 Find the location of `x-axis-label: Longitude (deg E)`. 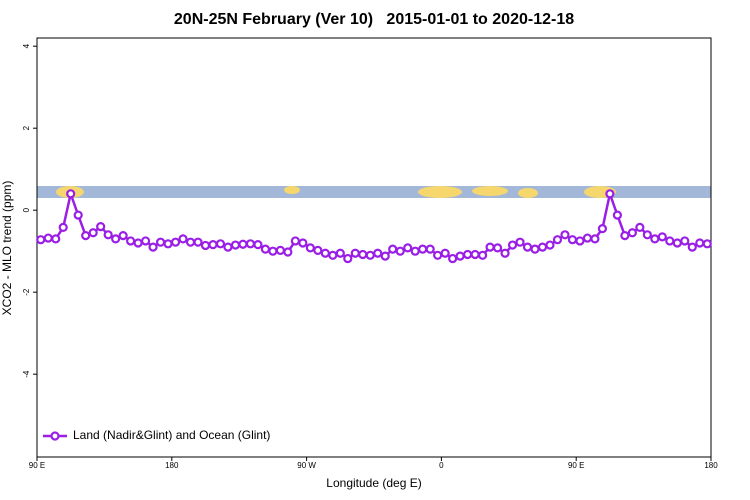

x-axis-label: Longitude (deg E) is located at coordinates (373, 483).